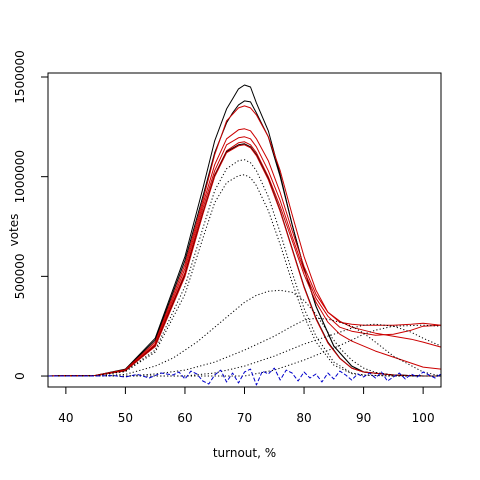 This screenshot has height=480, width=480. What do you see at coordinates (20, 176) in the screenshot?
I see `y-tick-label: 1000000` at bounding box center [20, 176].